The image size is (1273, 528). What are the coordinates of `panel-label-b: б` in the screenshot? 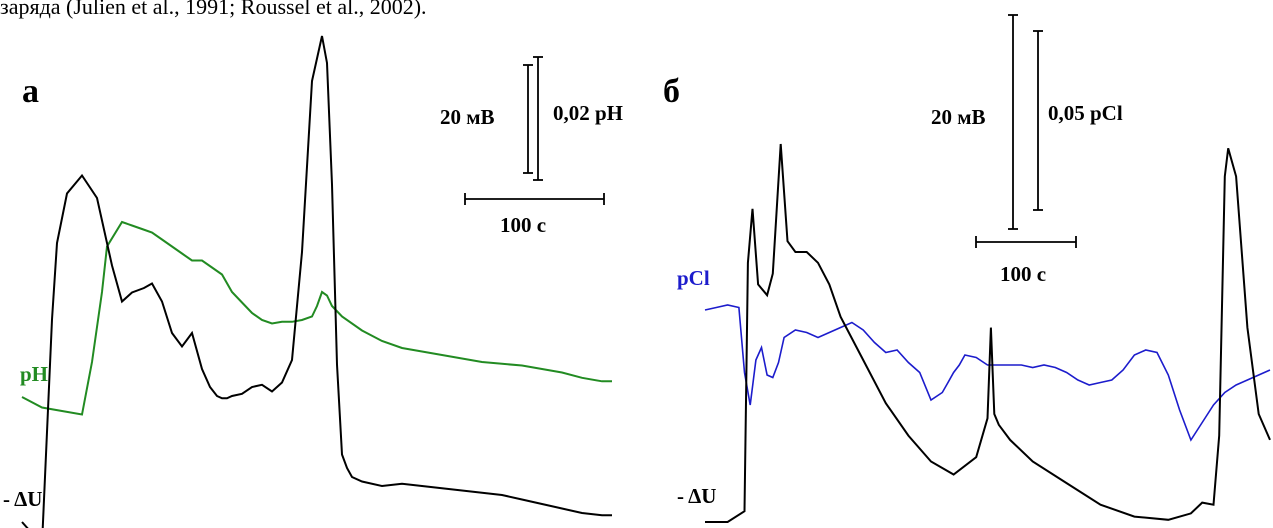 It's located at (671, 91).